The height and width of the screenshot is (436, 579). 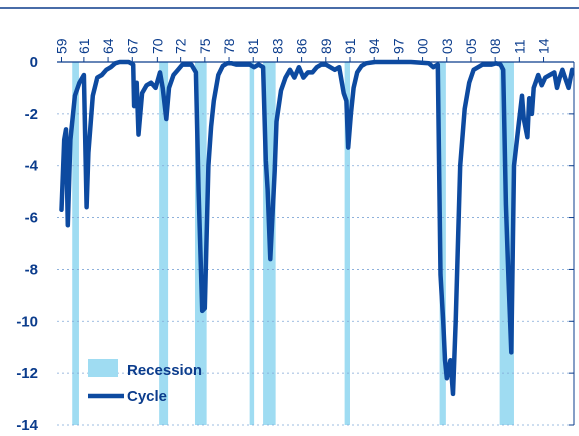 What do you see at coordinates (27, 321) in the screenshot?
I see `y-tick-label: -10` at bounding box center [27, 321].